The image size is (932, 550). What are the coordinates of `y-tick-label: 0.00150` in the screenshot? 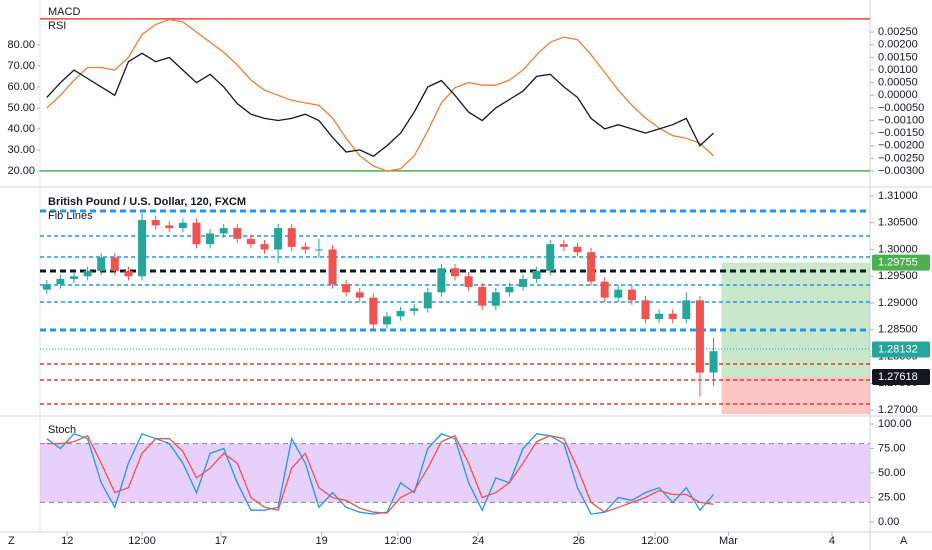 It's located at (898, 57).